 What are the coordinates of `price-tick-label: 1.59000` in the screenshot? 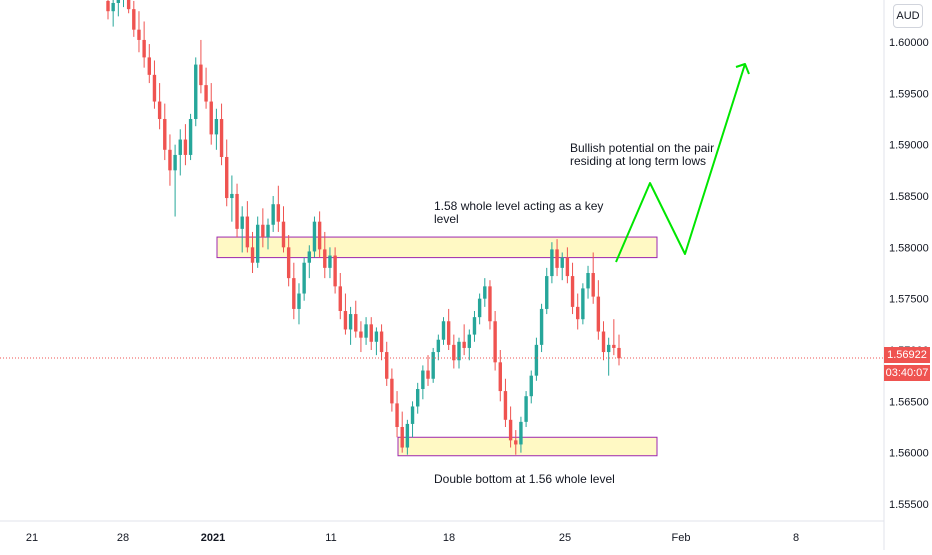 It's located at (909, 146).